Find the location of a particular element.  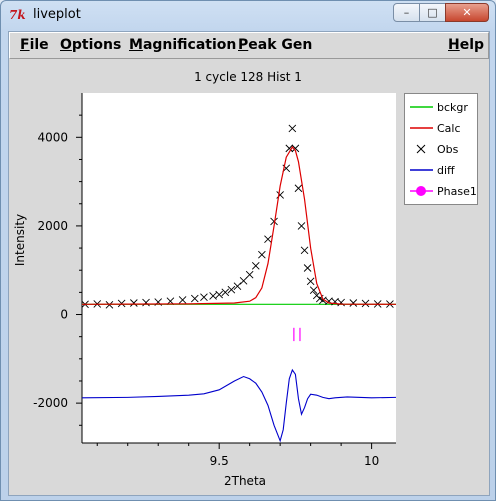

legend-swatch-calc is located at coordinates (421, 128).